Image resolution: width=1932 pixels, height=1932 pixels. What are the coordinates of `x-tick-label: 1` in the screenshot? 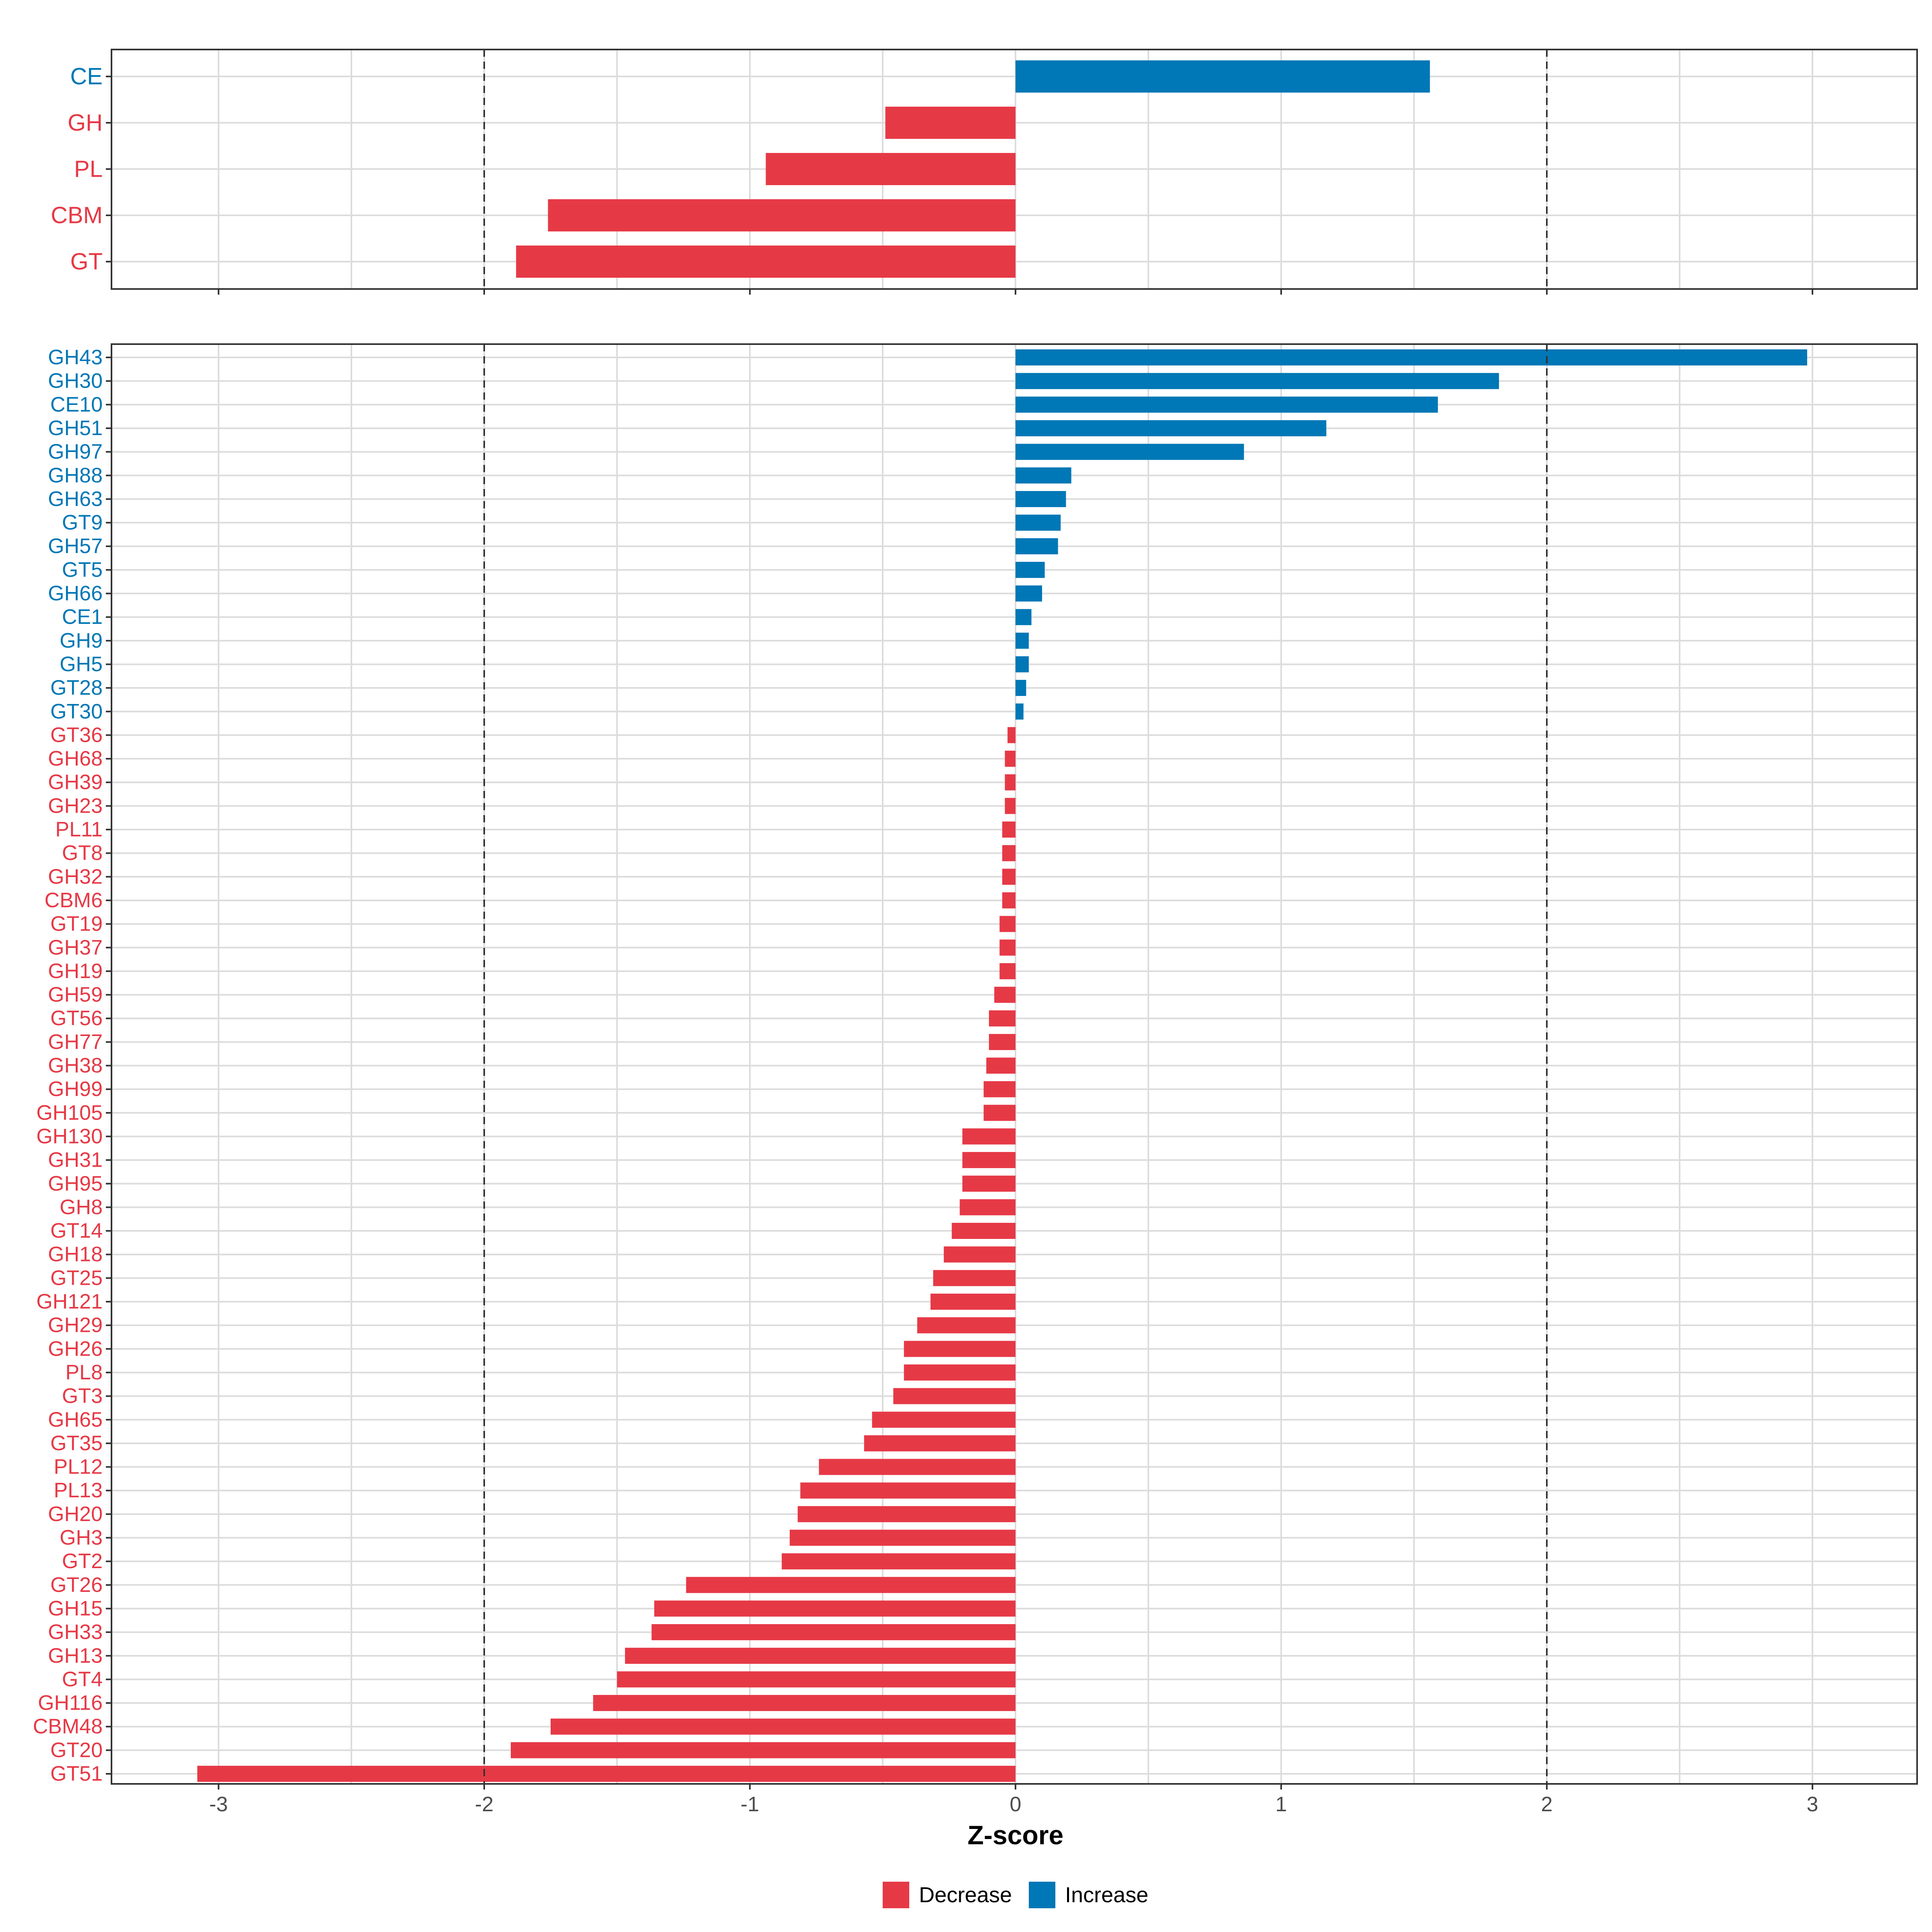 It's located at (1281, 1804).